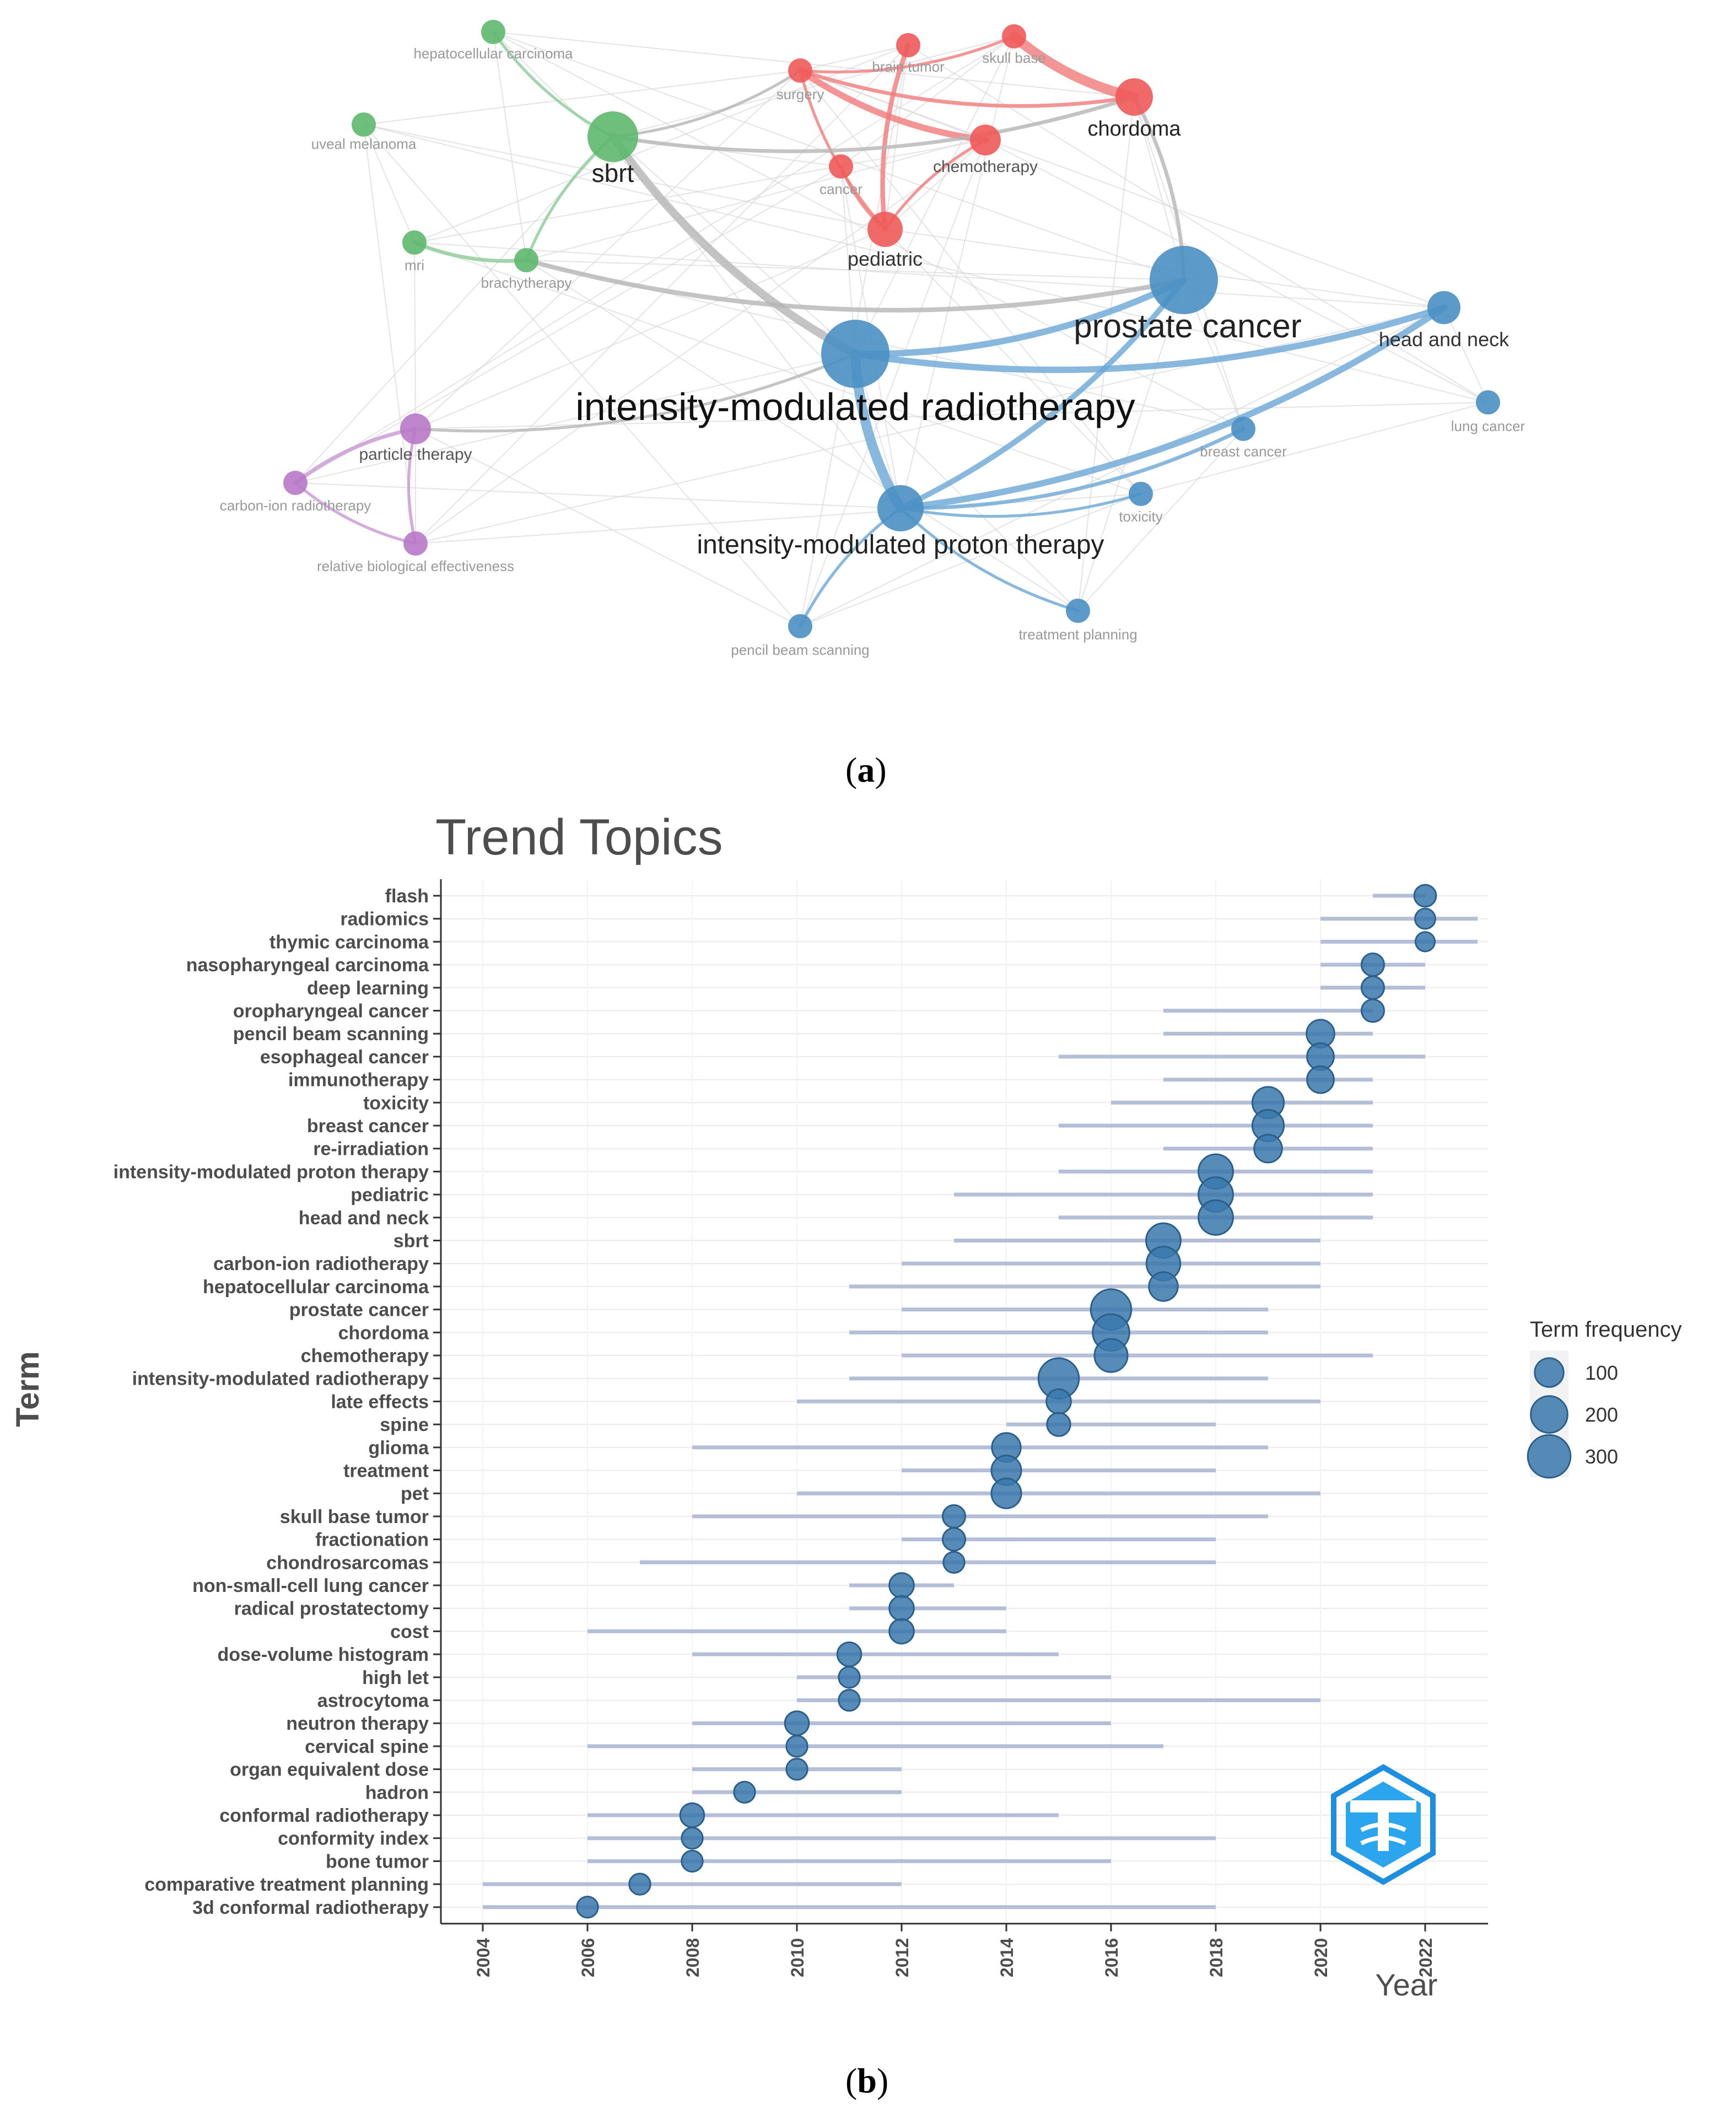 The height and width of the screenshot is (2109, 1736). Describe the element at coordinates (954, 1516) in the screenshot. I see `point-skull-base-tumor` at that location.